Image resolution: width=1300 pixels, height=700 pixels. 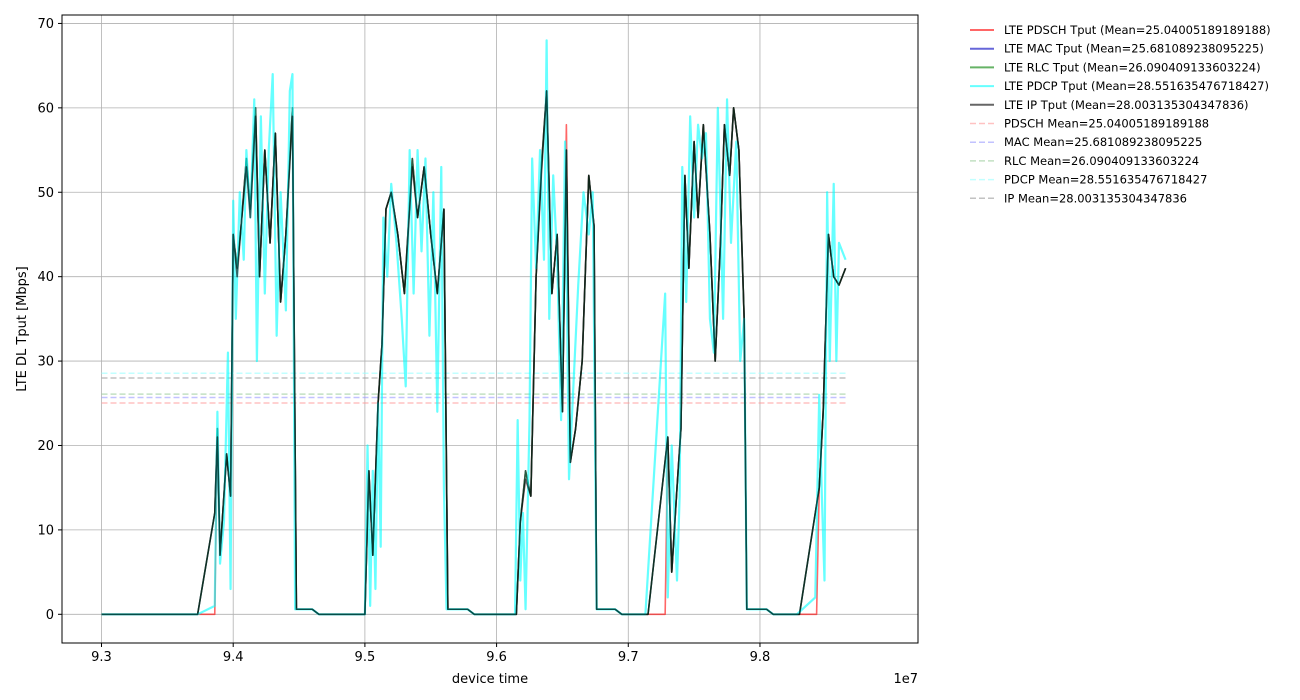 I want to click on y-tick-label: 40, so click(x=45, y=277).